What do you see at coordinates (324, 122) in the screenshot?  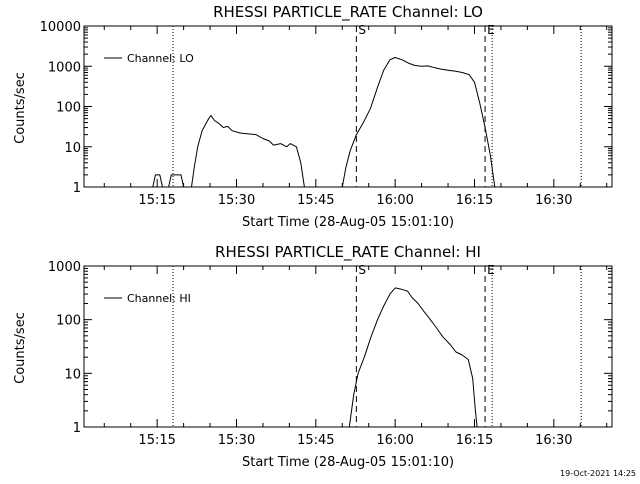 I see `series-lo-line` at bounding box center [324, 122].